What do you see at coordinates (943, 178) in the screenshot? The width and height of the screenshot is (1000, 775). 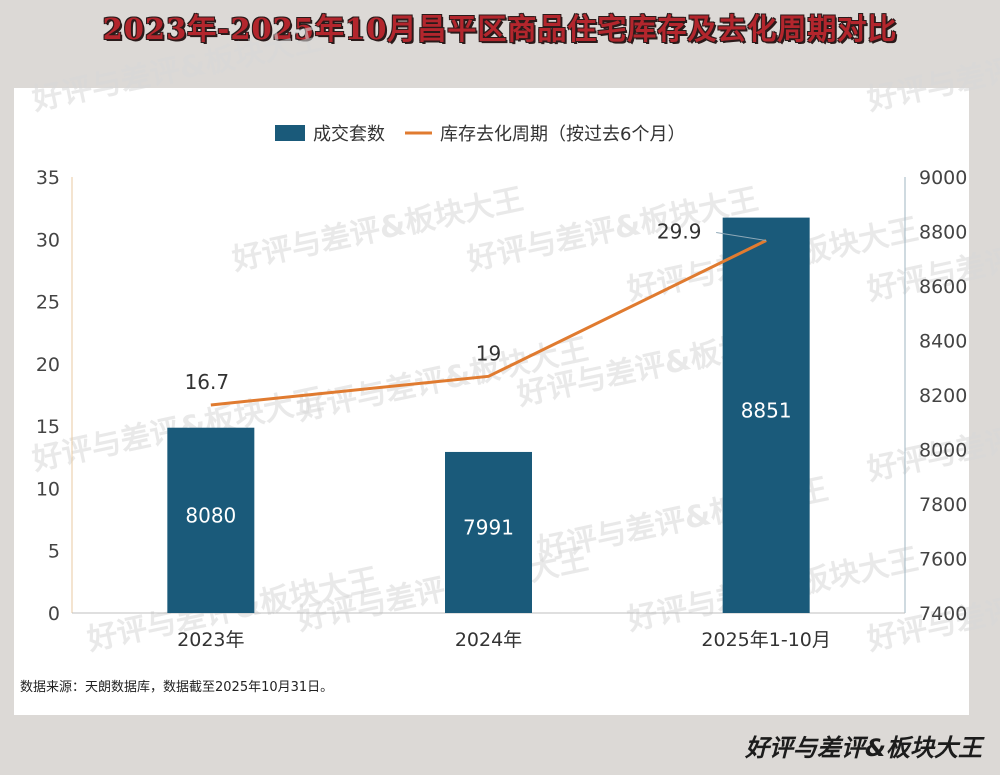 I see `right-tick-label: 9000` at bounding box center [943, 178].